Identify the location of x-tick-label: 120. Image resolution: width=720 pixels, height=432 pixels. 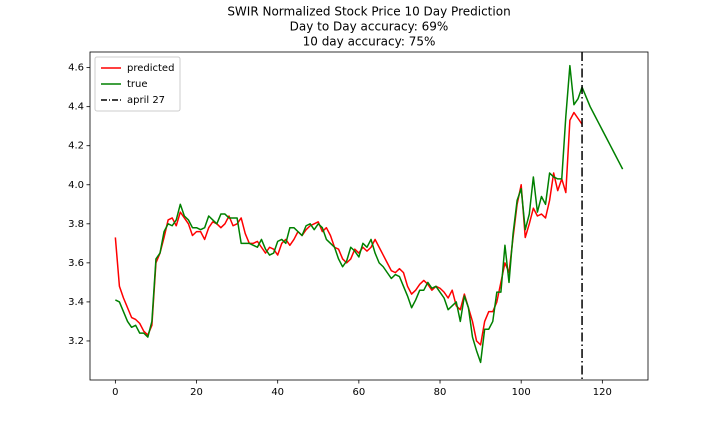
(602, 392).